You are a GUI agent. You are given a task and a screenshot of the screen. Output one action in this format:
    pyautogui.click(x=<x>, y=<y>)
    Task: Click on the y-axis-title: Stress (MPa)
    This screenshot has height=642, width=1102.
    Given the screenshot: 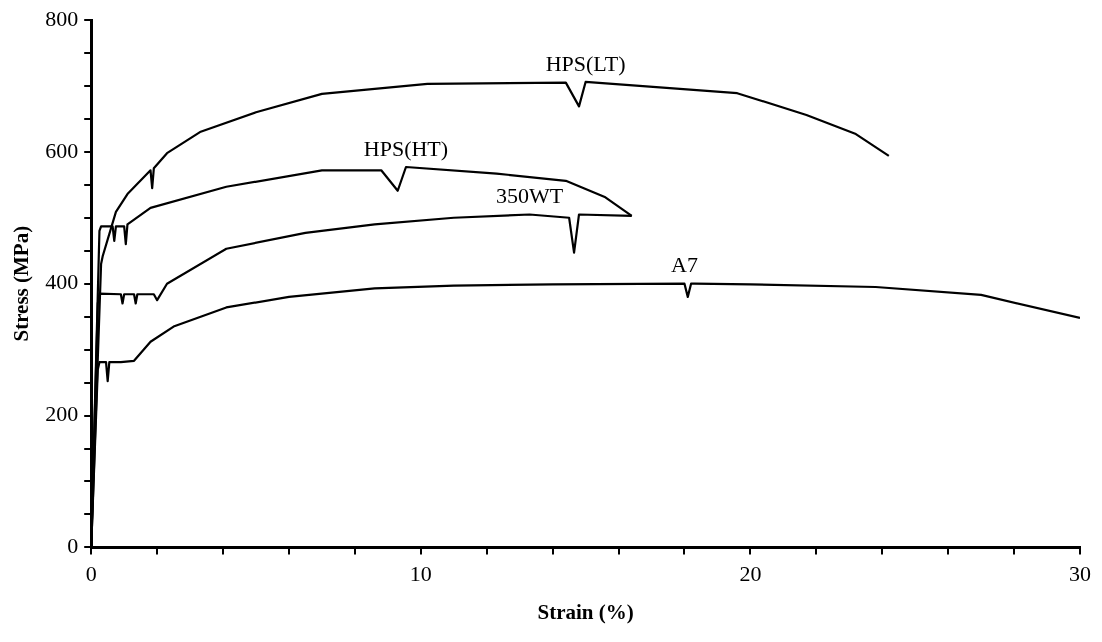 What is the action you would take?
    pyautogui.click(x=21, y=283)
    